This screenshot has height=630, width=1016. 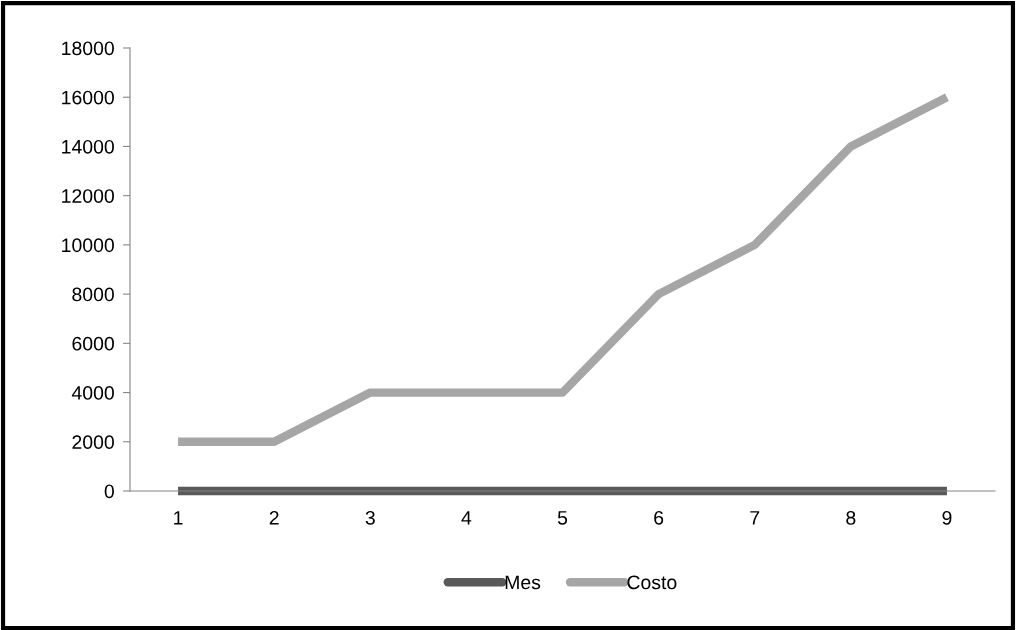 What do you see at coordinates (93, 343) in the screenshot?
I see `y-tick-label: 6000` at bounding box center [93, 343].